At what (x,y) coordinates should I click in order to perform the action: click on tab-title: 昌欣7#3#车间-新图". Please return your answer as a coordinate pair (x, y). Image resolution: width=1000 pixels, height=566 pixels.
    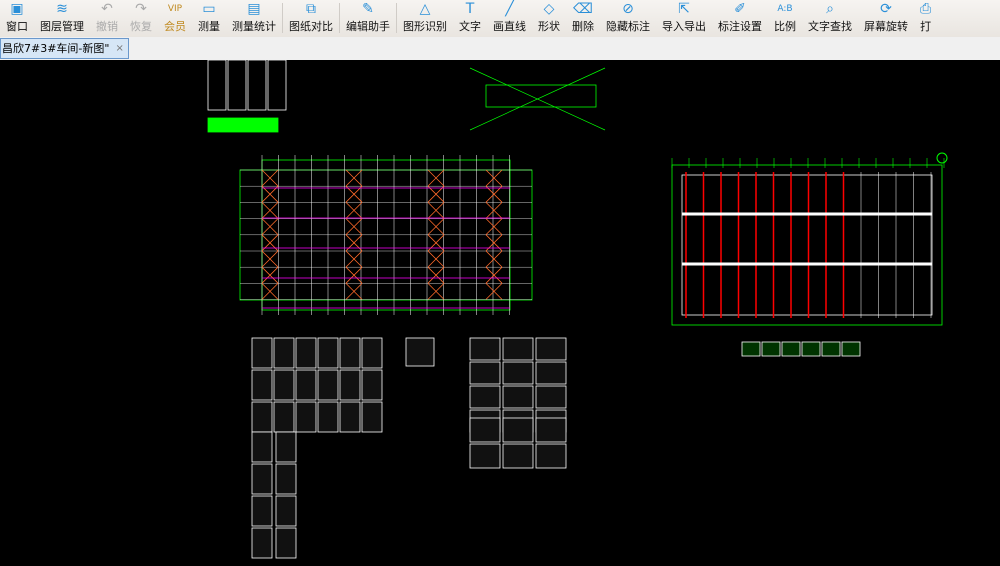
    Looking at the image, I should click on (56, 48).